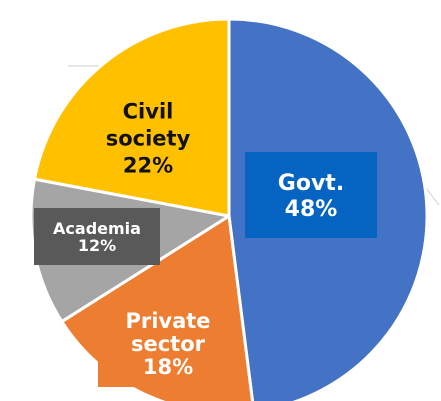 This screenshot has height=401, width=441. What do you see at coordinates (148, 166) in the screenshot?
I see `slice-label-line-3-2: 22%` at bounding box center [148, 166].